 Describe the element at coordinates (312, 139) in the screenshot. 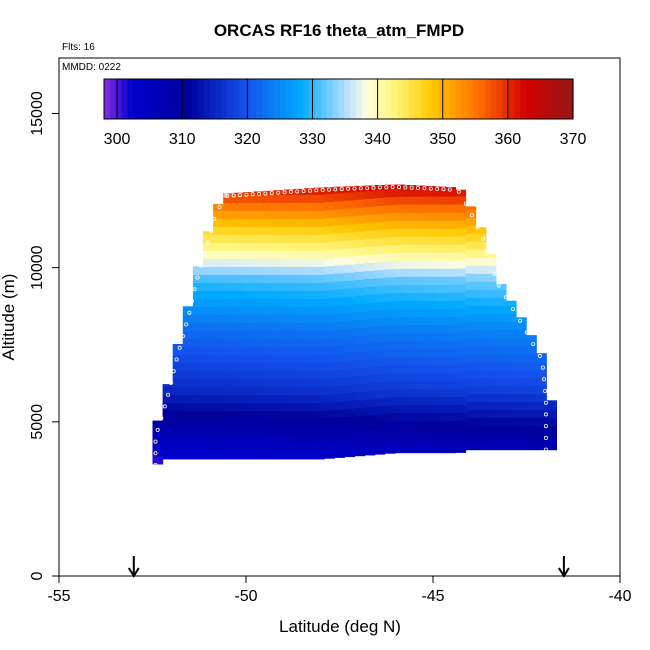

I see `colorbar-tick-label: 330` at that location.